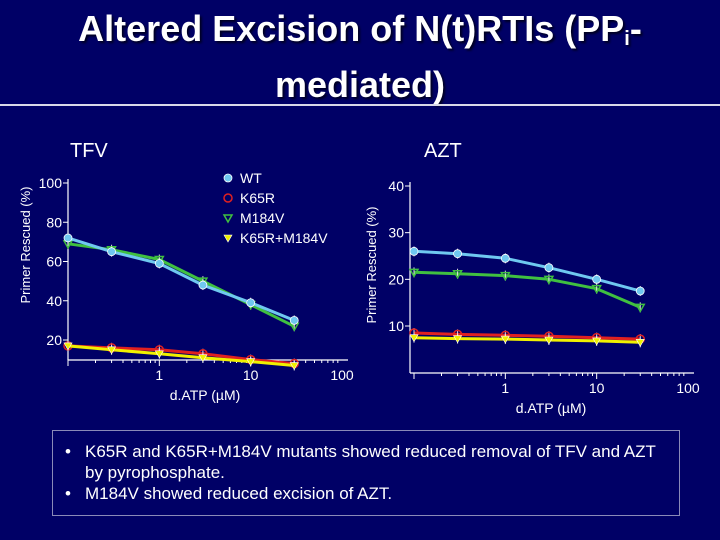  I want to click on tfv-x-label: d.ATP (µM), so click(205, 395).